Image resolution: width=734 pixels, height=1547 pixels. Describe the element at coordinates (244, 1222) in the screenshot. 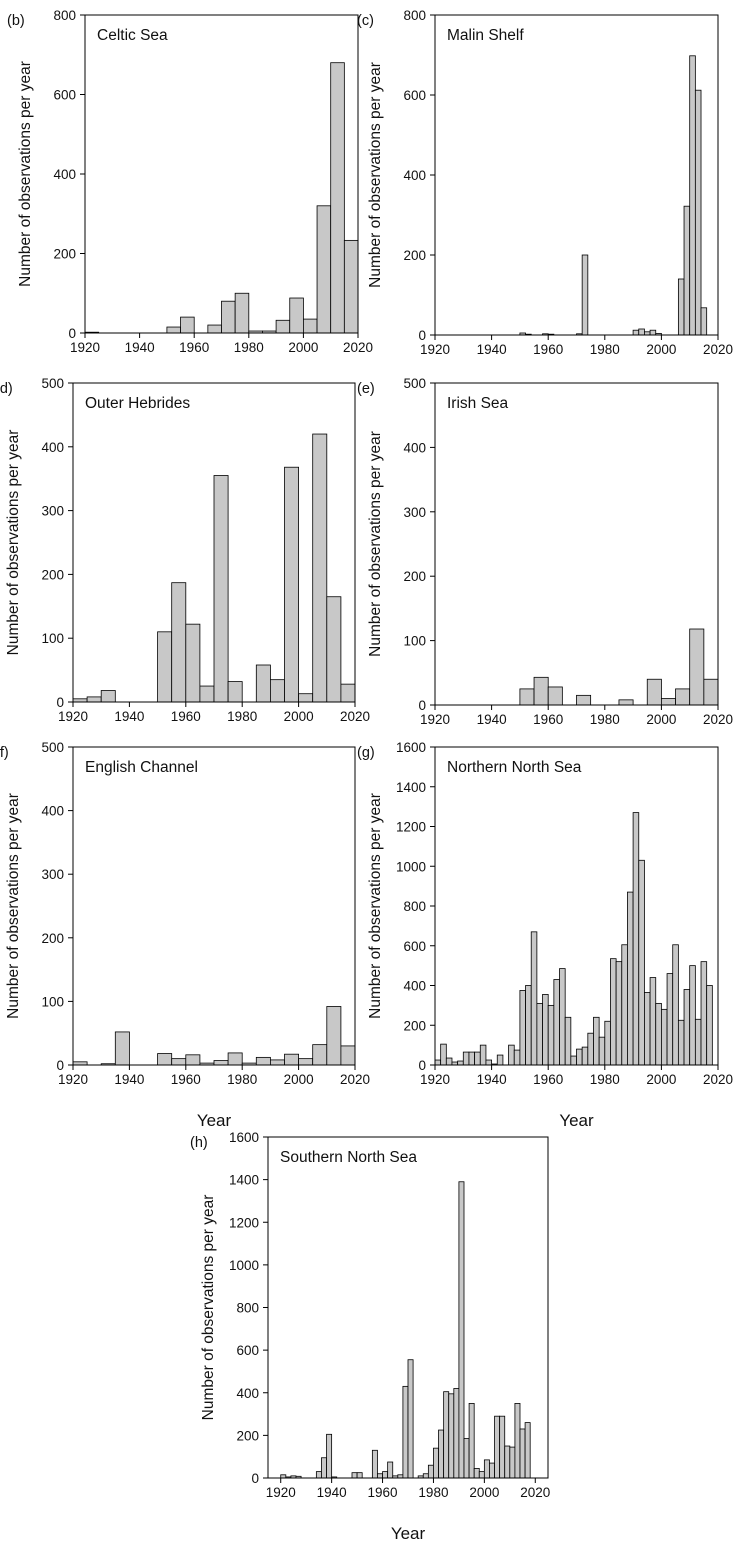

I see `y-tick-label: 1200` at that location.